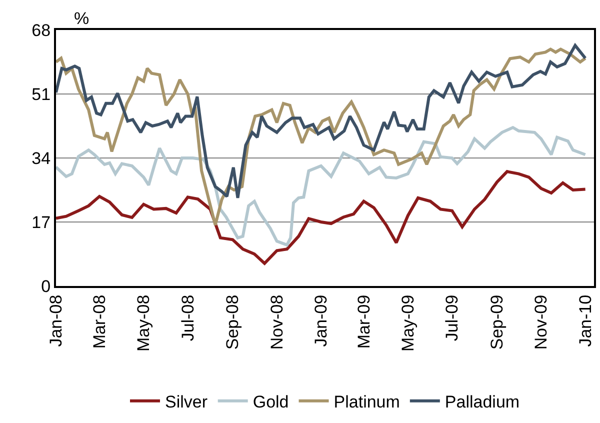 The height and width of the screenshot is (423, 600). I want to click on y-tick-label: 0, so click(46, 286).